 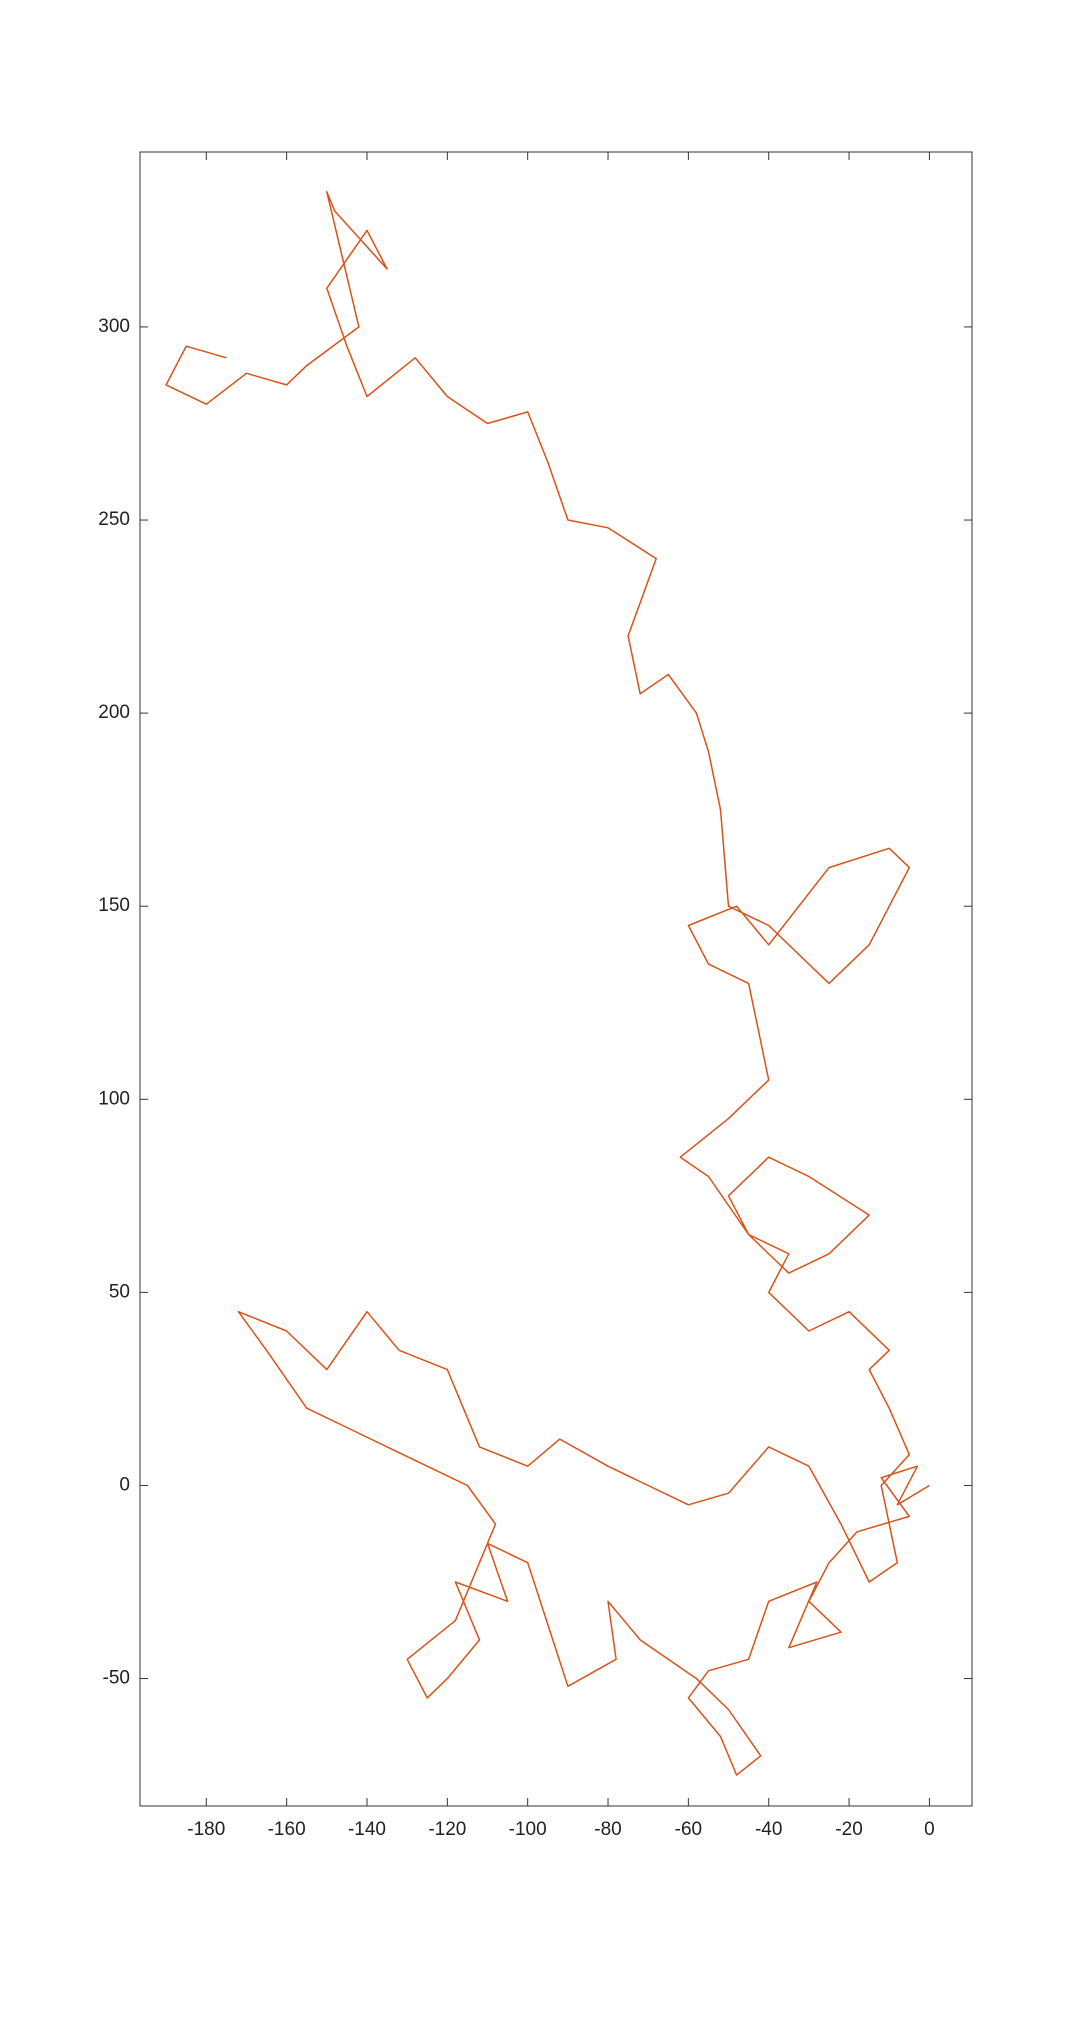 I want to click on y-tick-label: 200, so click(x=114, y=712).